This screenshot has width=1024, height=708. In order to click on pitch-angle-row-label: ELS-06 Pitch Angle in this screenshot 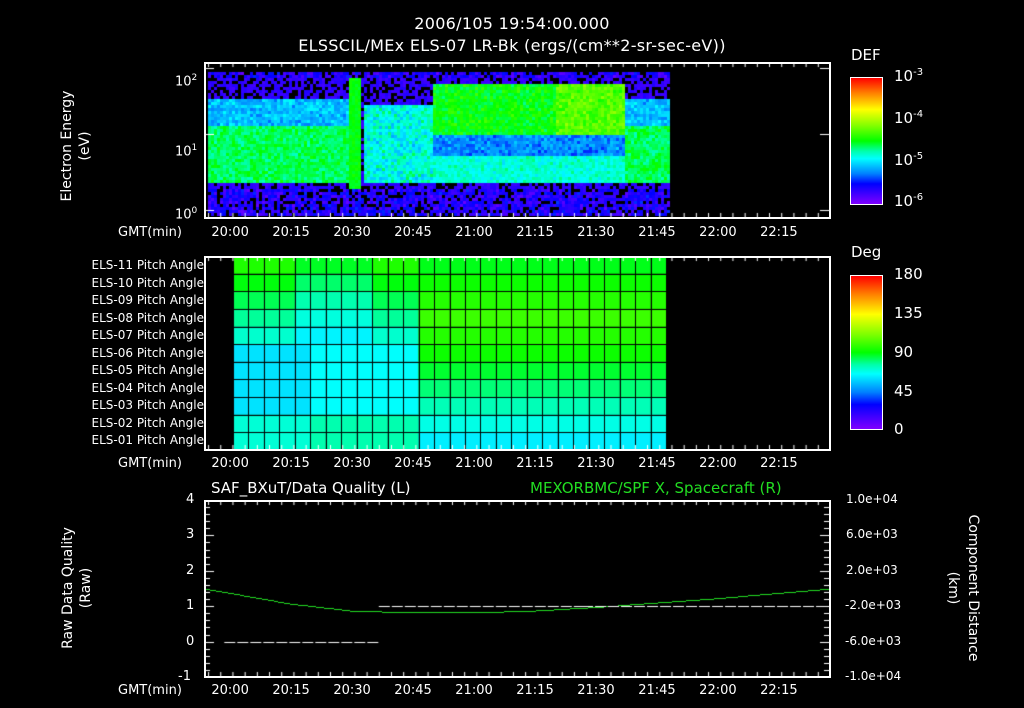, I will do `click(147, 352)`.